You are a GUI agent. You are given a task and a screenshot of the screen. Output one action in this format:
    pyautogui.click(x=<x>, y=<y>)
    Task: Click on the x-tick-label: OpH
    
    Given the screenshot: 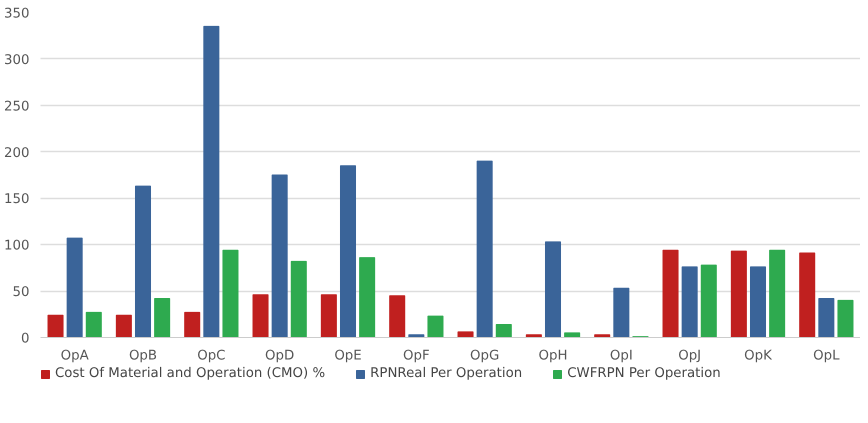 What is the action you would take?
    pyautogui.click(x=553, y=356)
    